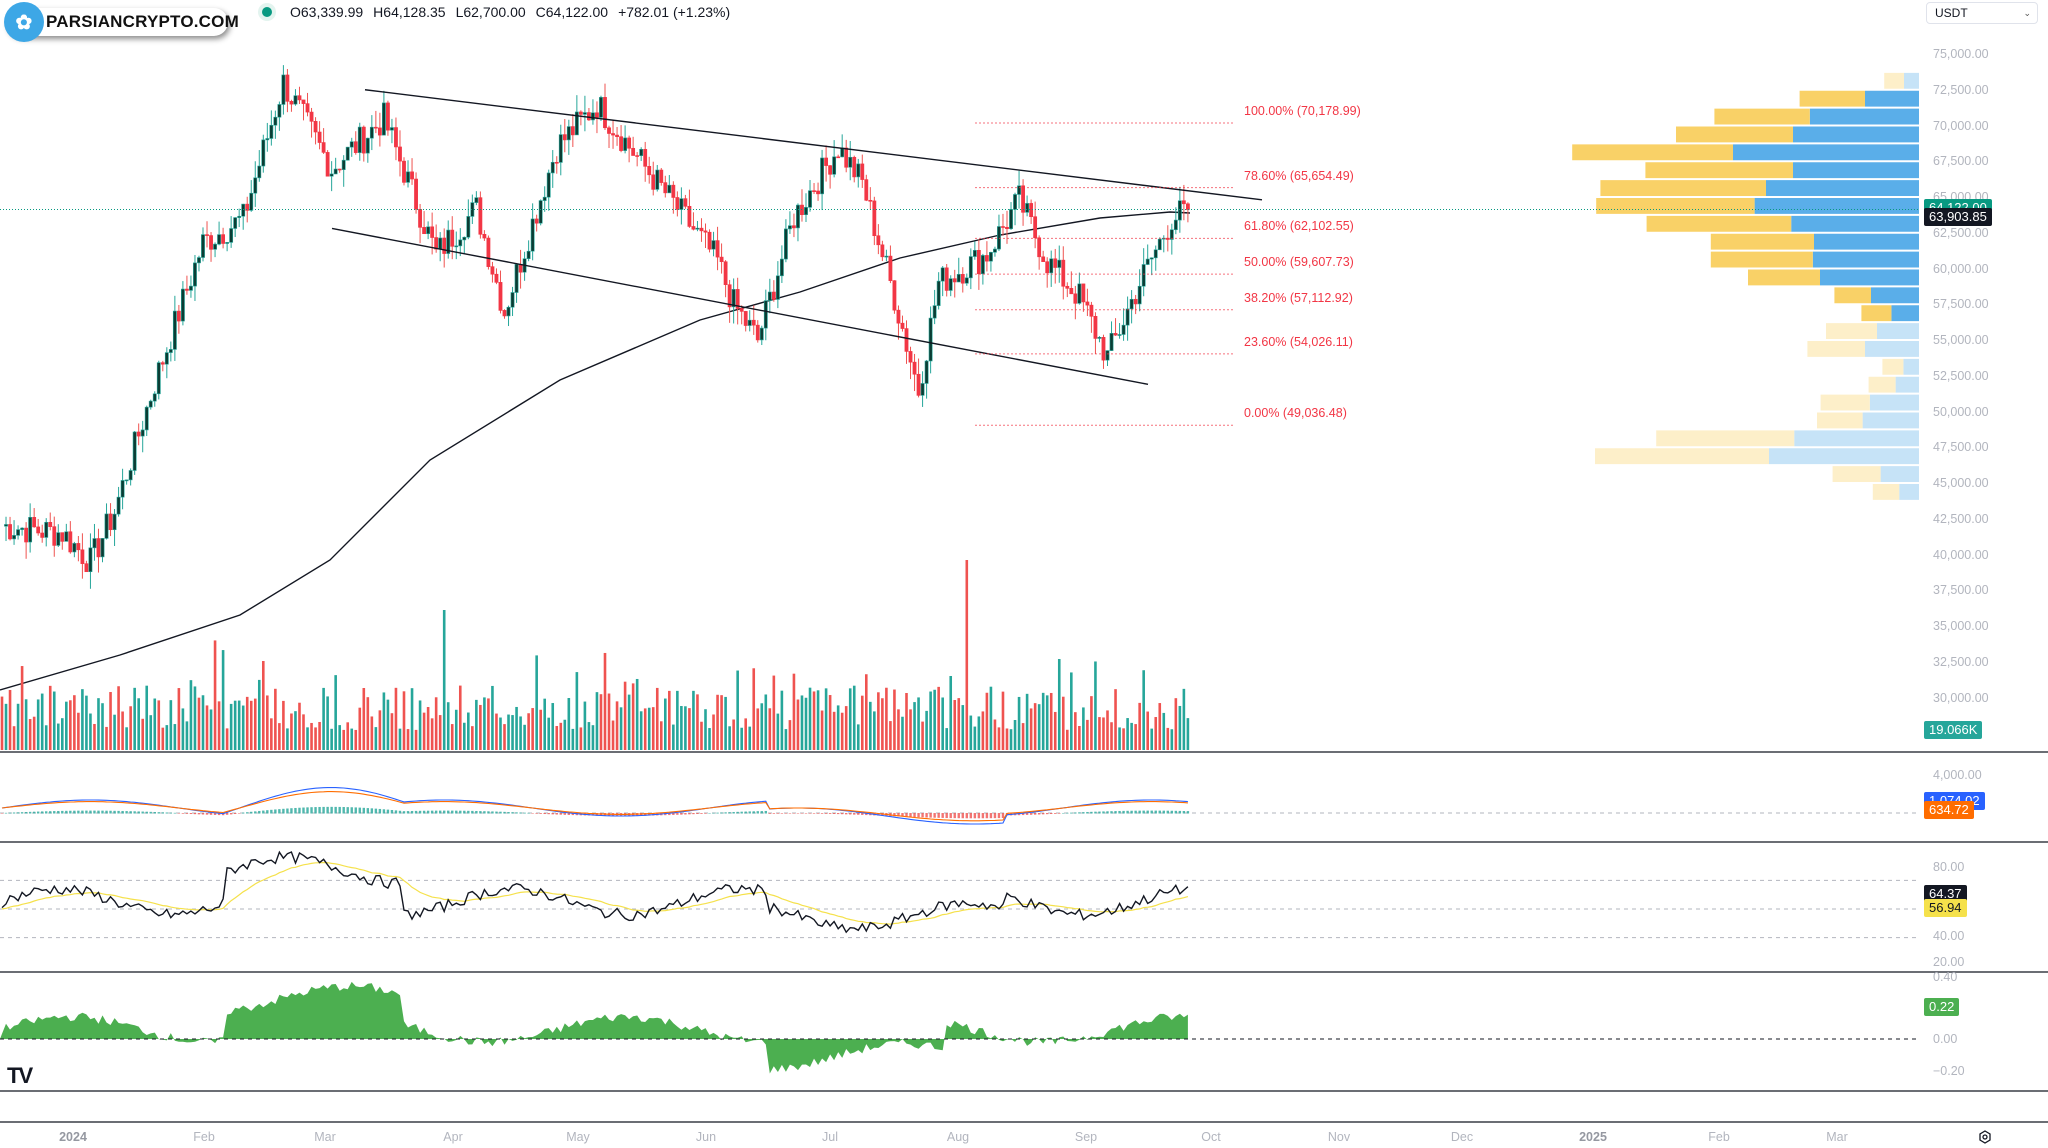 The image size is (2048, 1148). I want to click on price-axis-label: 60,000.00, so click(1961, 268).